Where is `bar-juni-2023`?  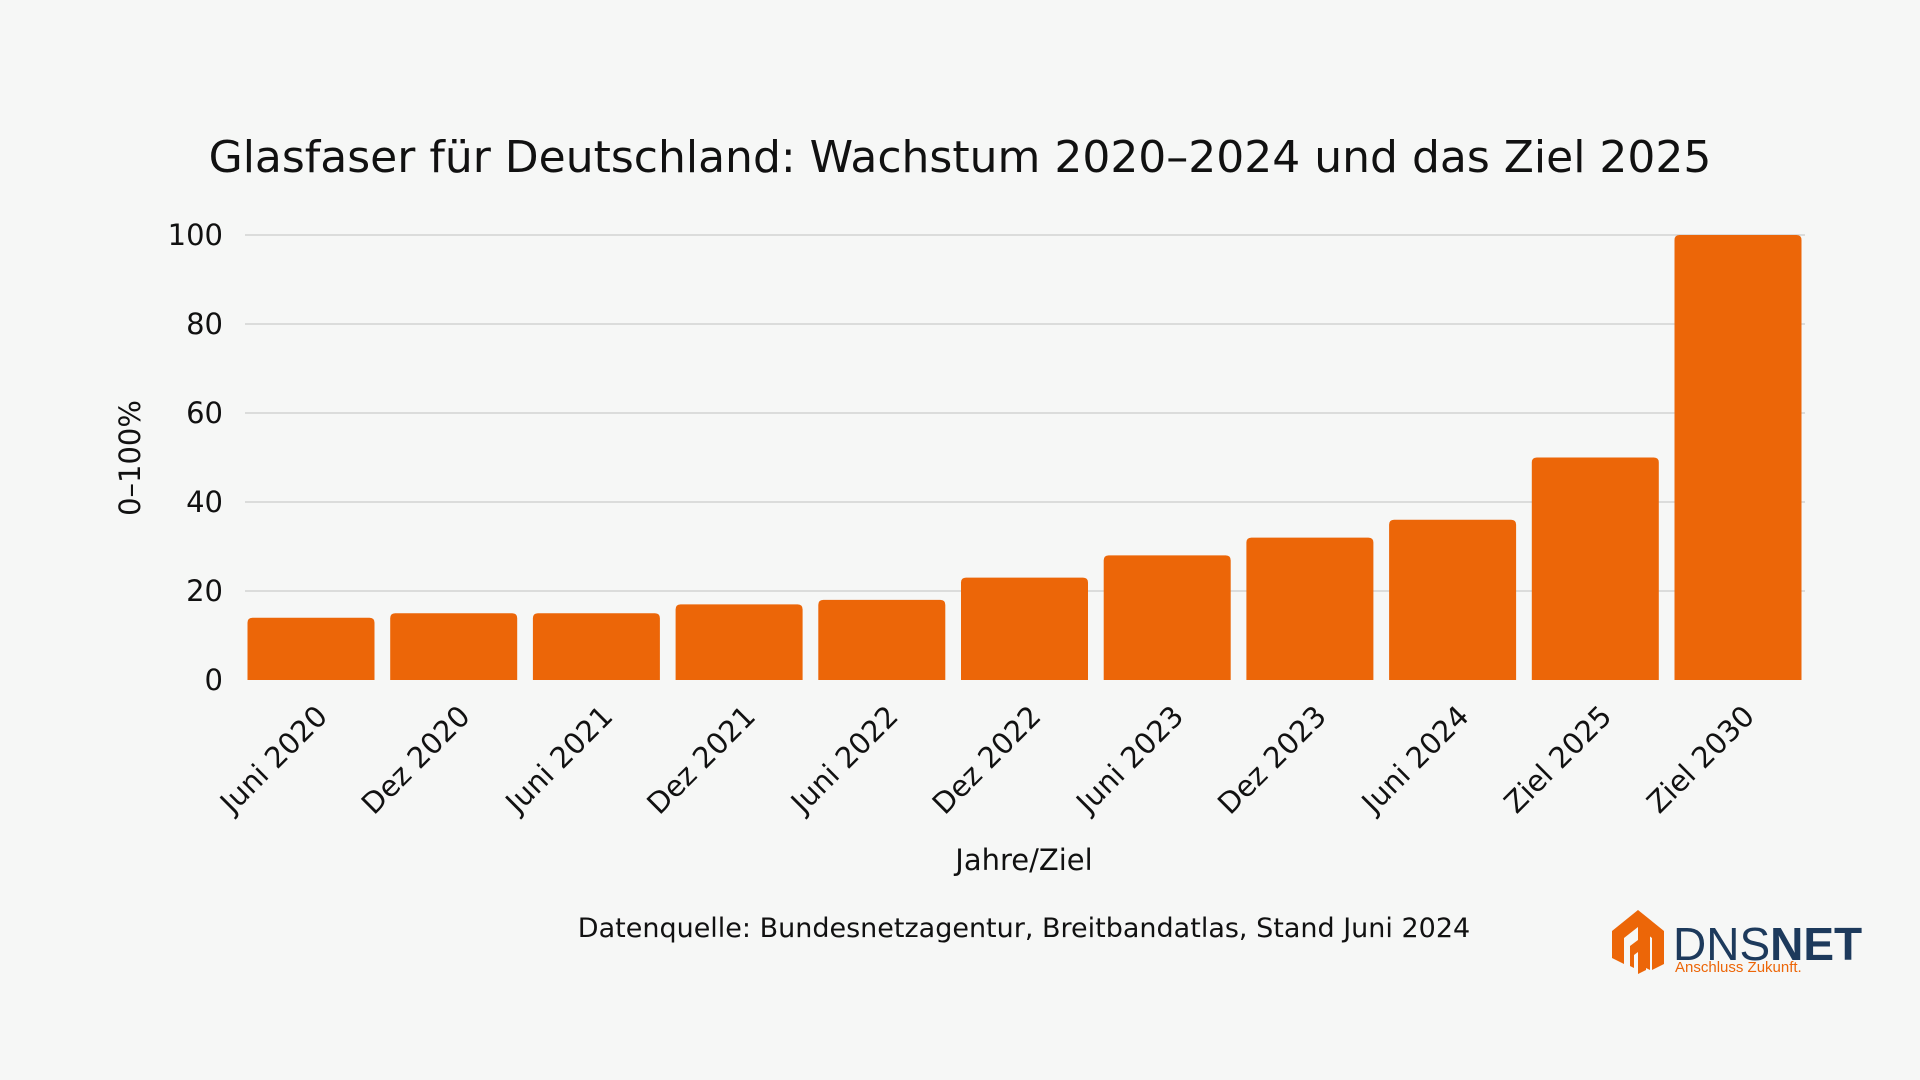
bar-juni-2023 is located at coordinates (1167, 617).